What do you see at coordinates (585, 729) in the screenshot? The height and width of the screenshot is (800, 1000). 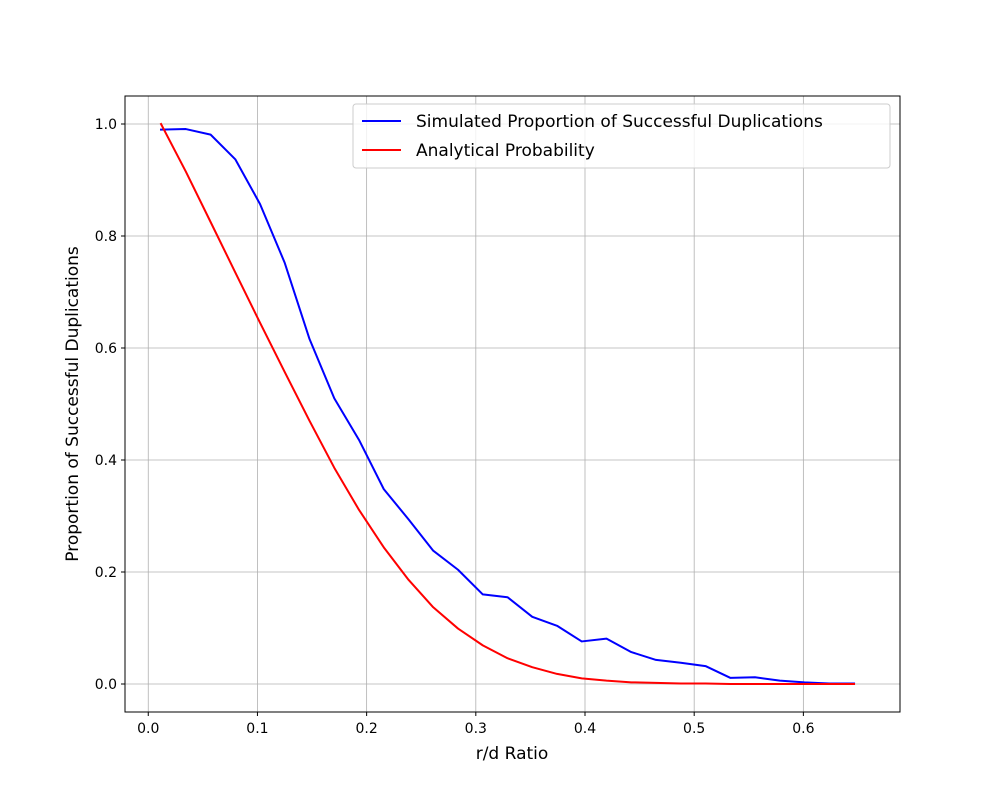 I see `x-tick-label: 0.4` at bounding box center [585, 729].